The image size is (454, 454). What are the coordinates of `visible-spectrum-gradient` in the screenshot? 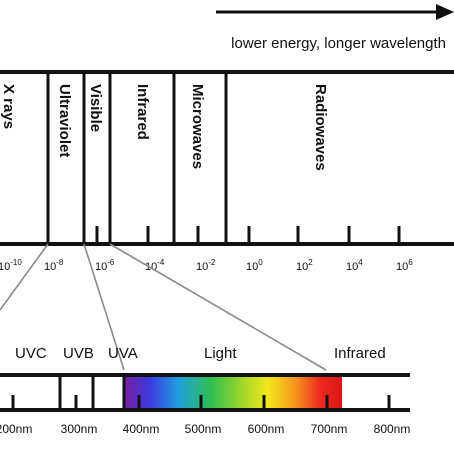 It's located at (233, 392).